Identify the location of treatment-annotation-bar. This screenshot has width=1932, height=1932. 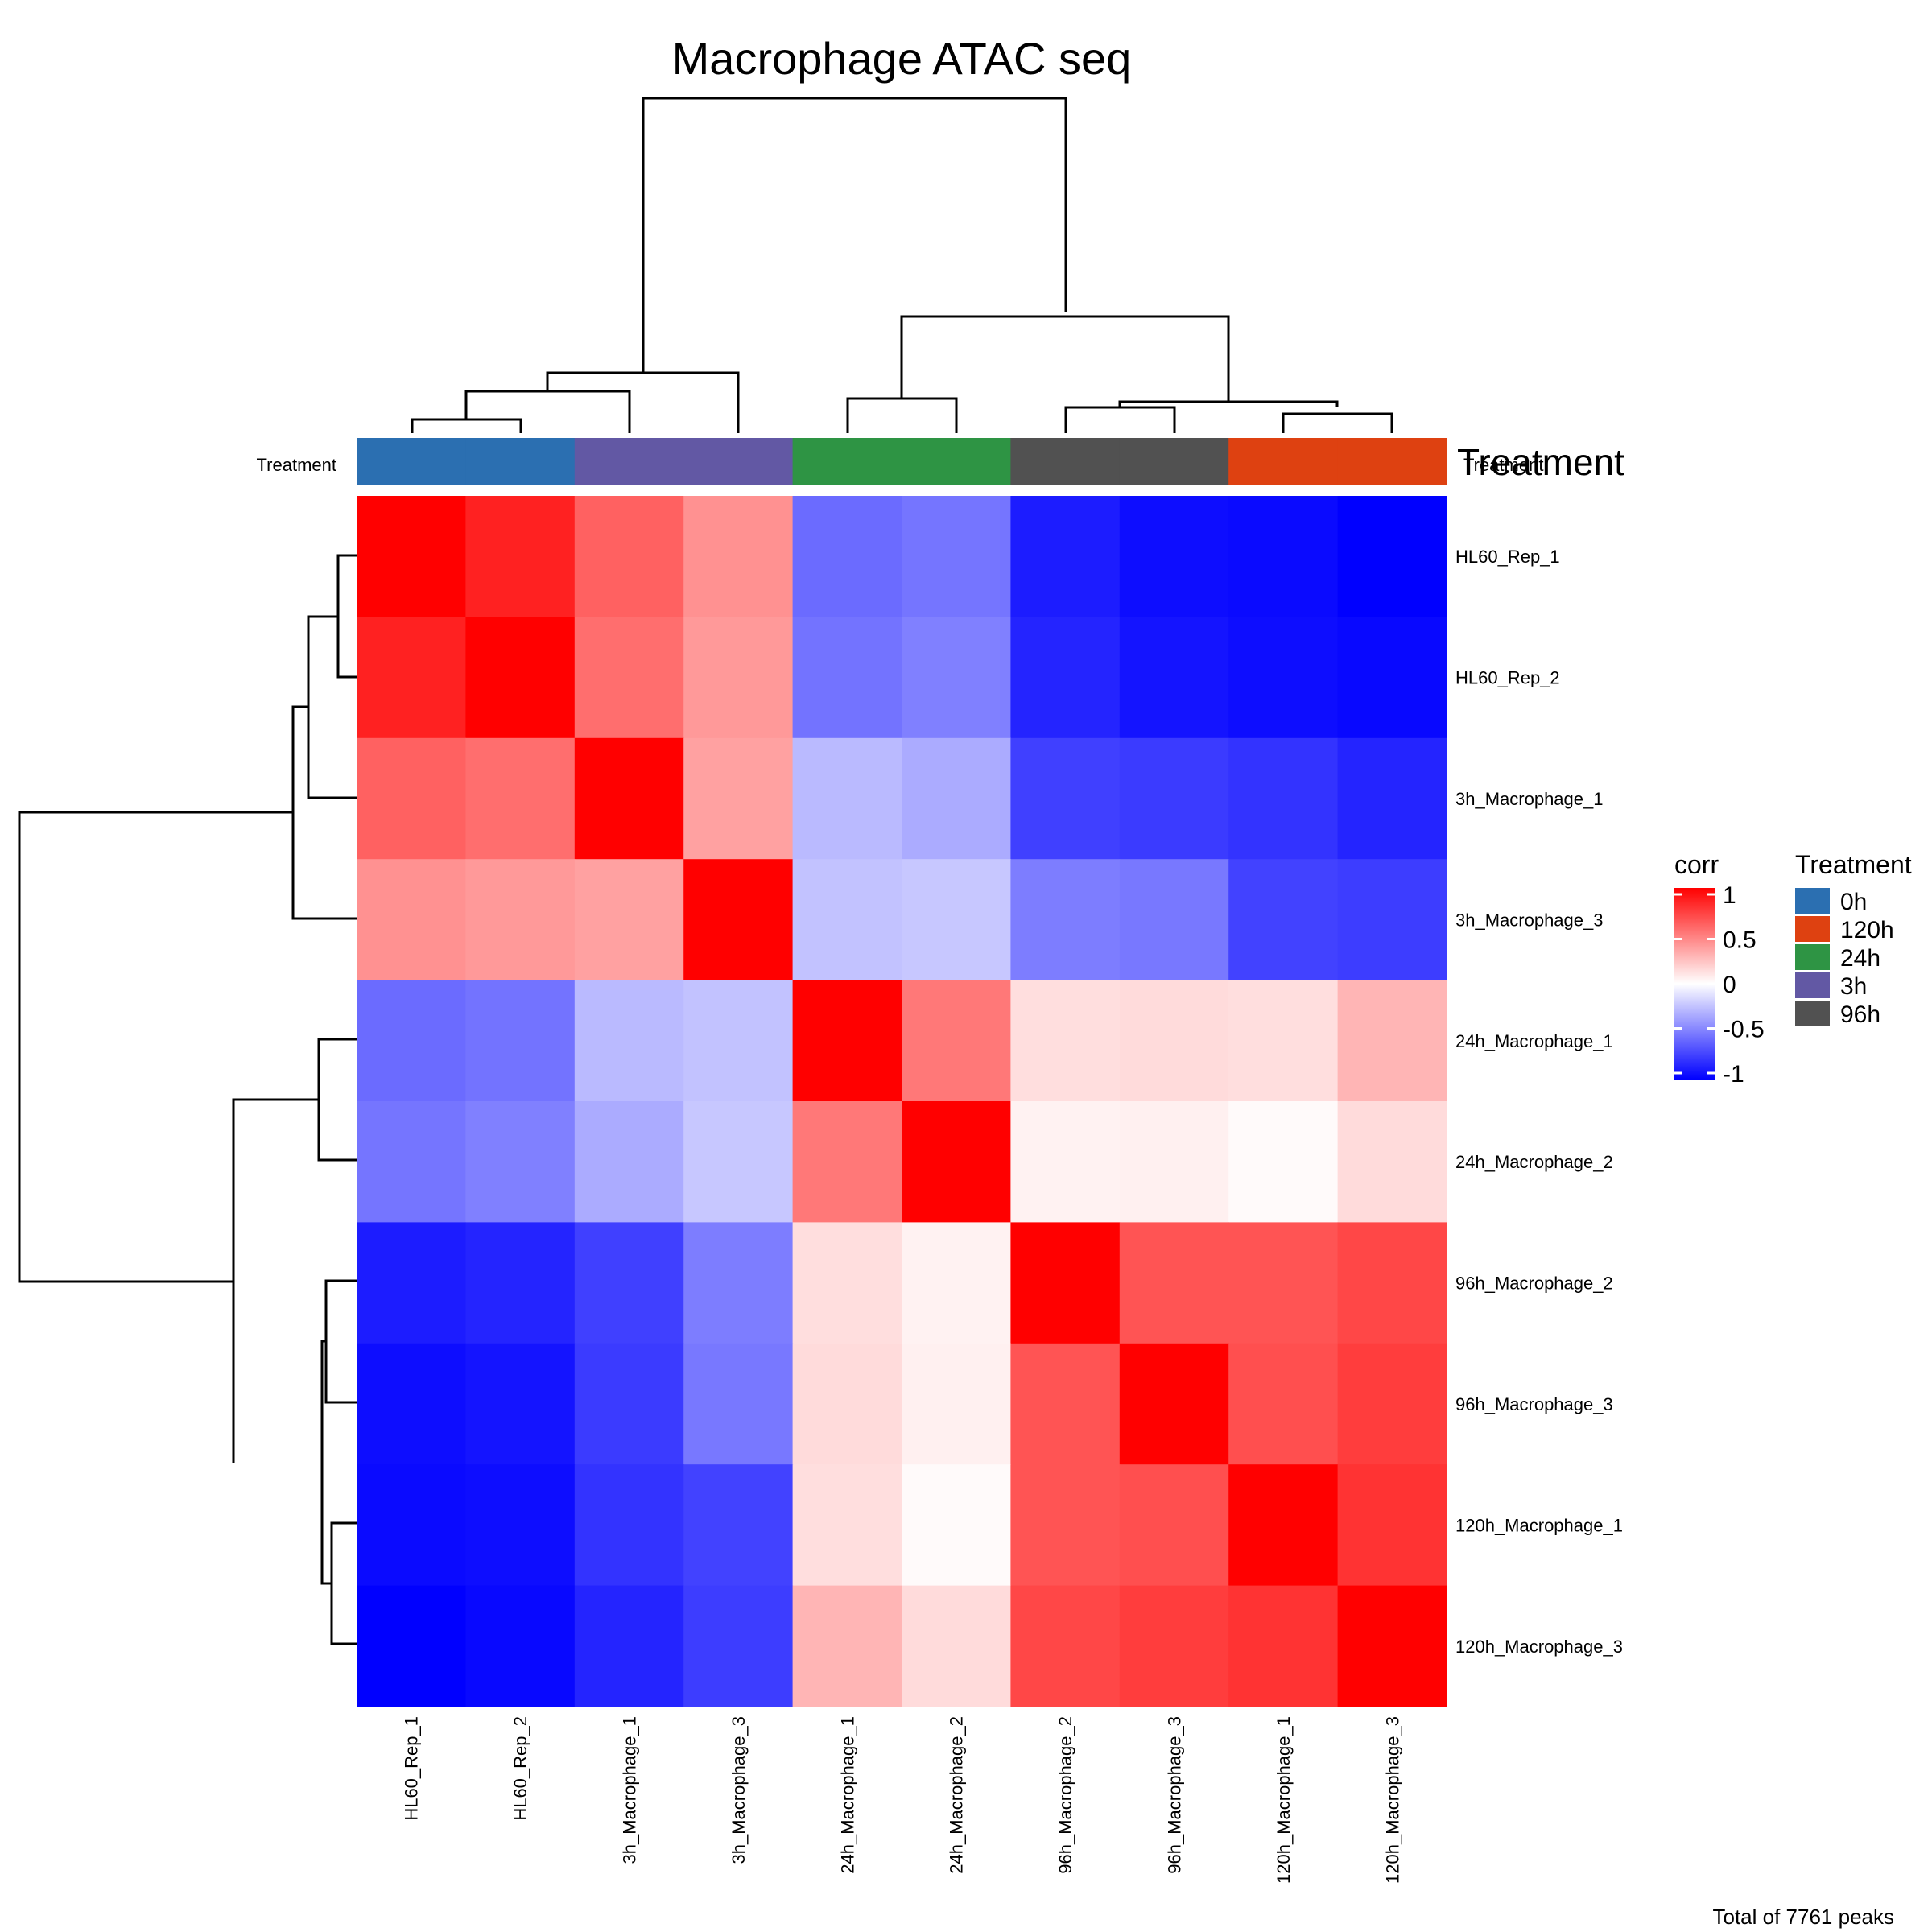
(902, 462).